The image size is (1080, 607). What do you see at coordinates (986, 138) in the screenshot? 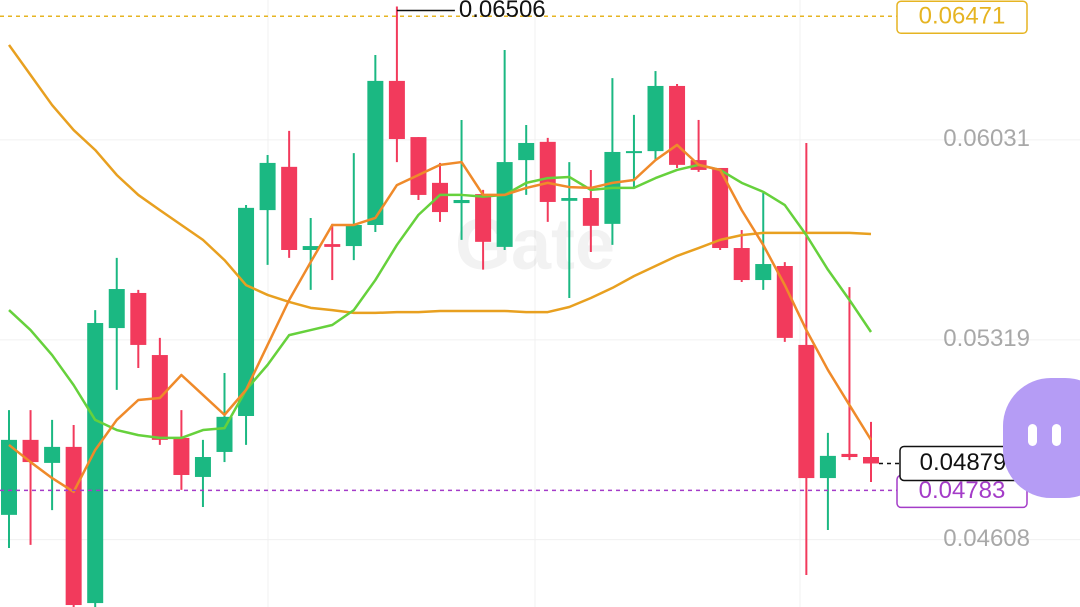
I see `y-tick-label: 0.06031` at bounding box center [986, 138].